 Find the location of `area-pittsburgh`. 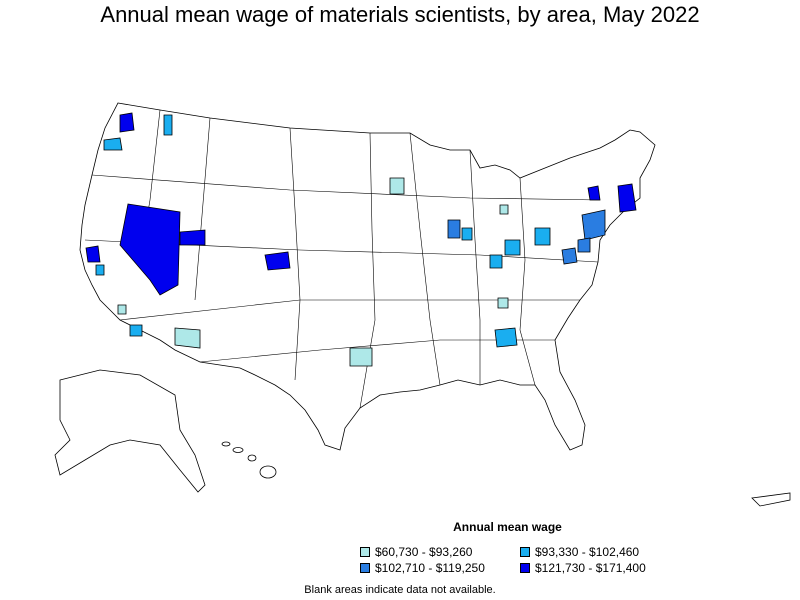

area-pittsburgh is located at coordinates (542, 236).